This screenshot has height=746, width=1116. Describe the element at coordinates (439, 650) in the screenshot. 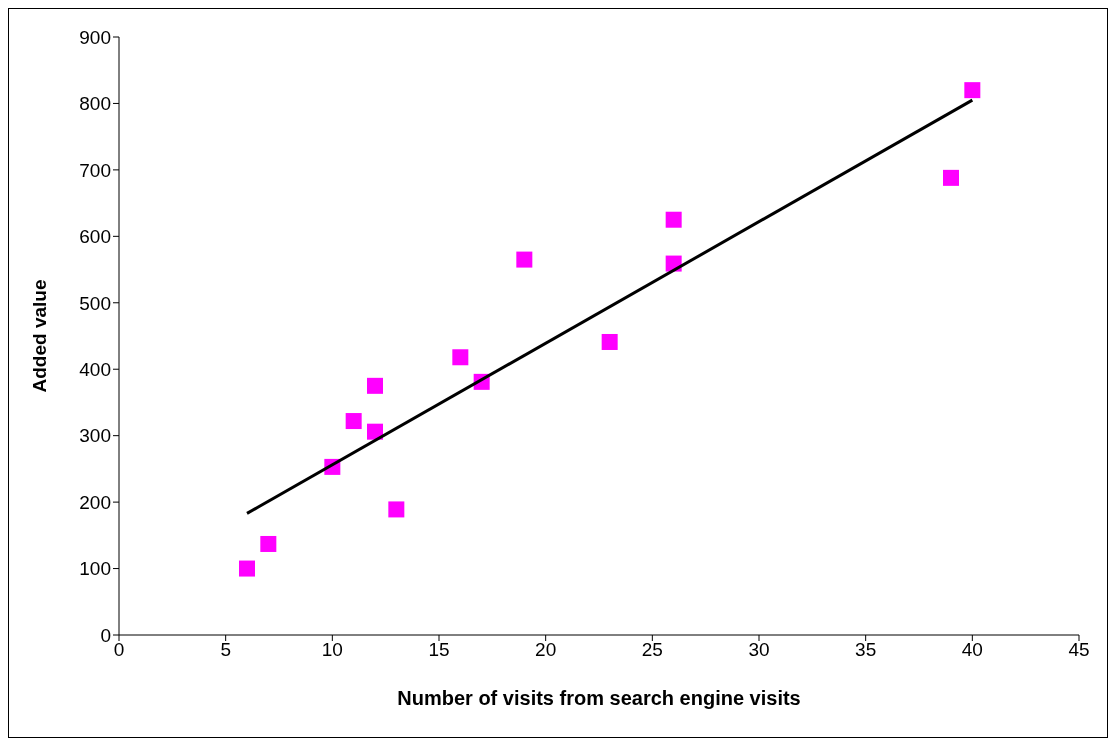

I see `x-tick-label: 15` at that location.